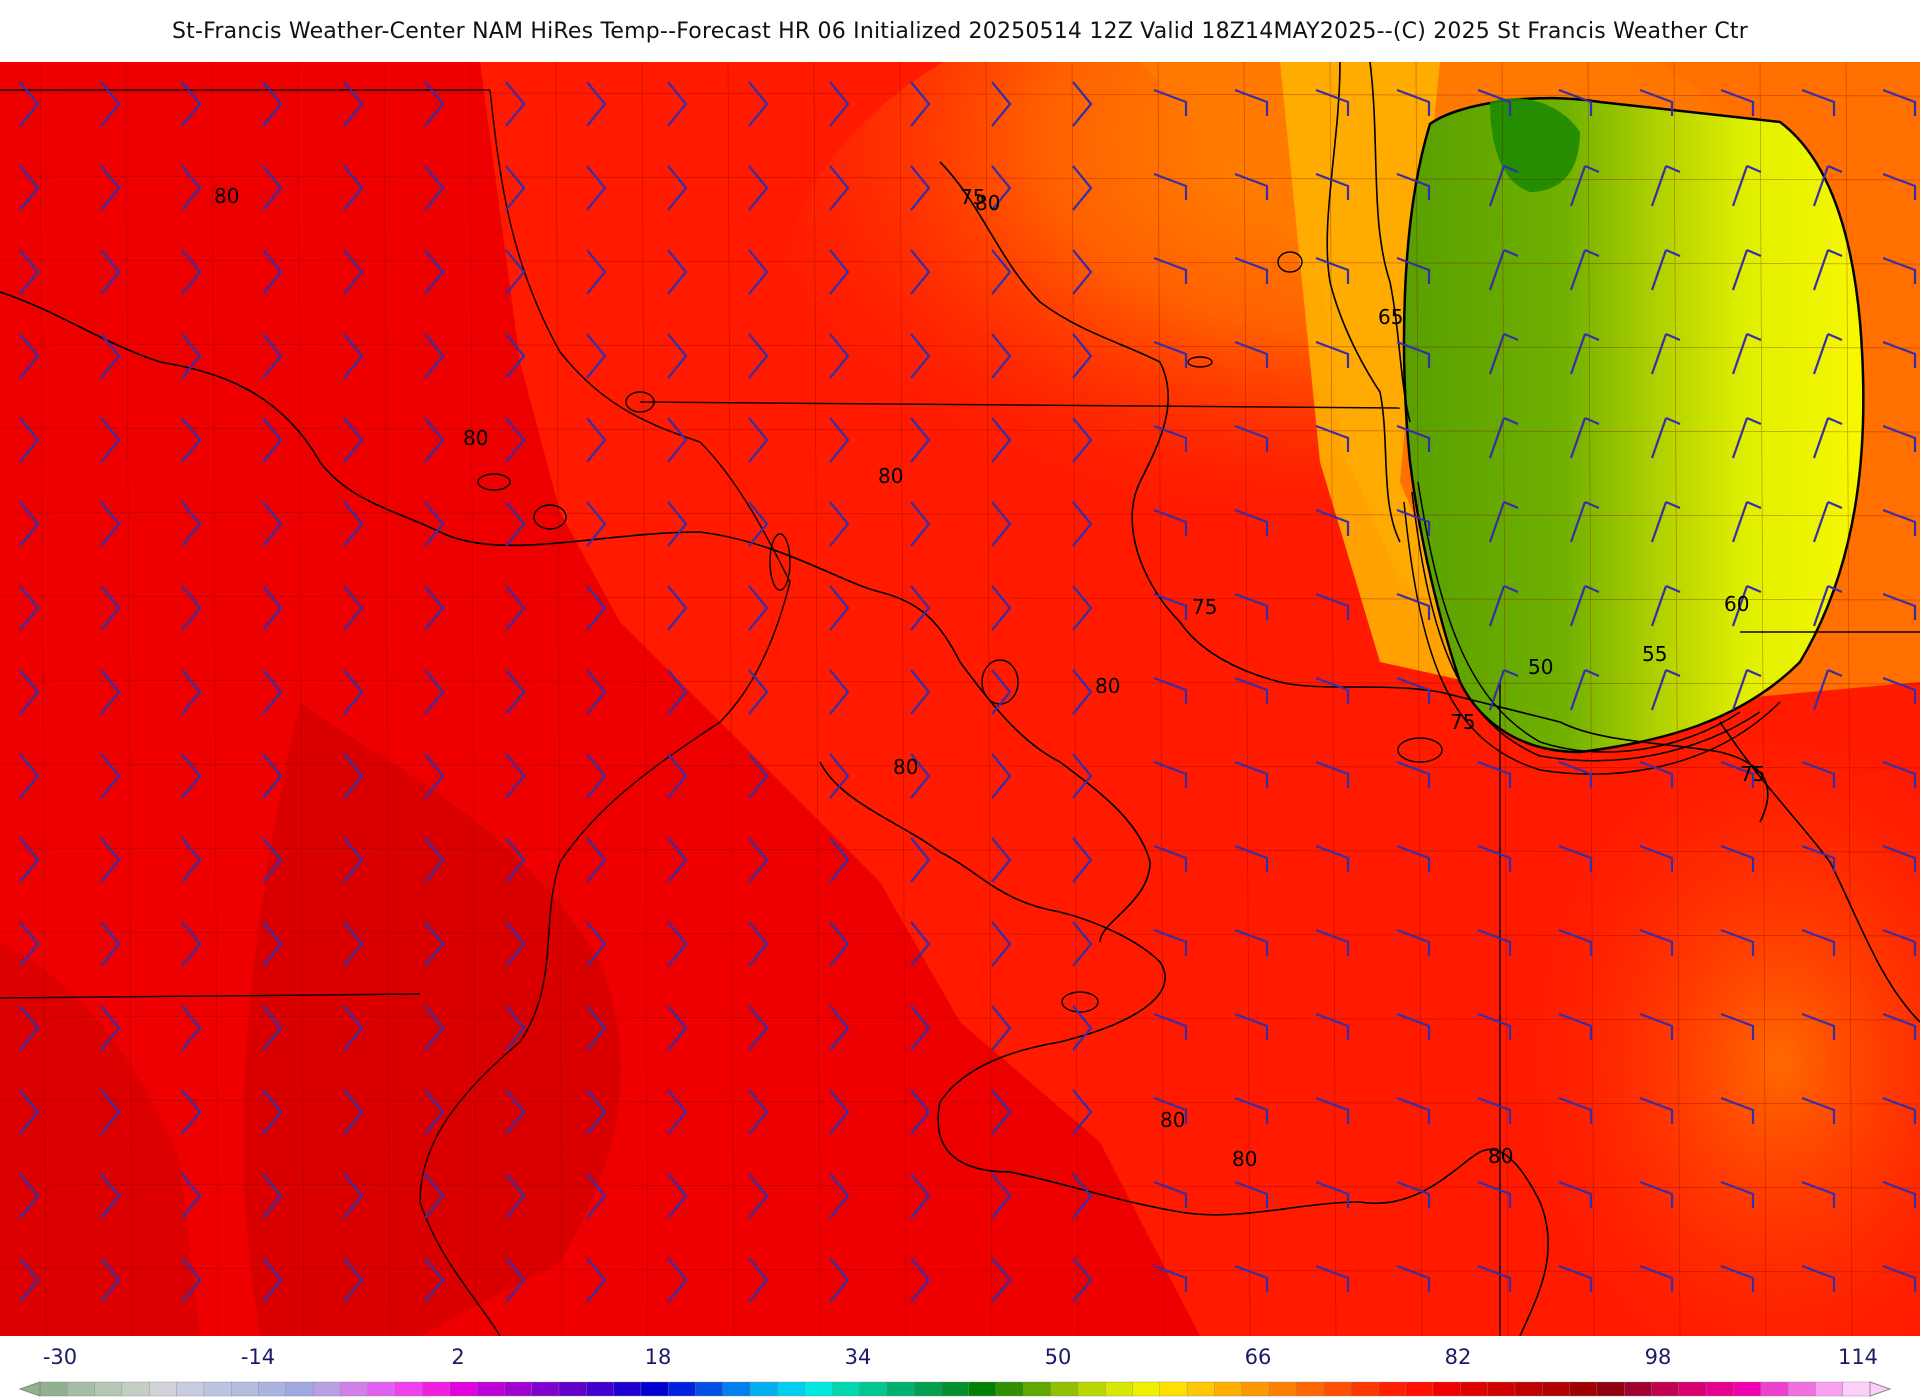 The height and width of the screenshot is (1400, 1920). What do you see at coordinates (1420, 382) in the screenshot?
I see `cool-band-inner` at bounding box center [1420, 382].